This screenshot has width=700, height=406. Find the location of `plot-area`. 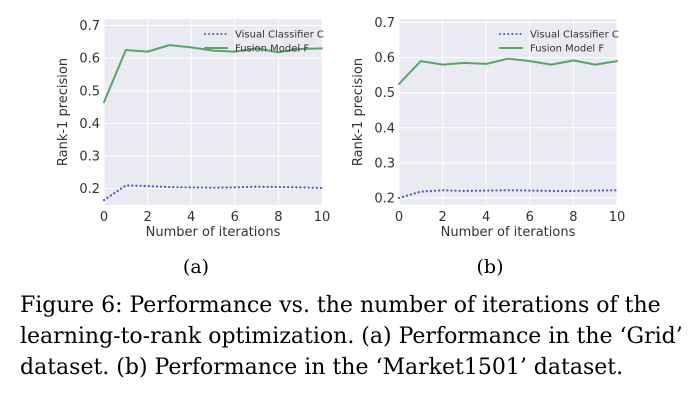

plot-area is located at coordinates (508, 112).